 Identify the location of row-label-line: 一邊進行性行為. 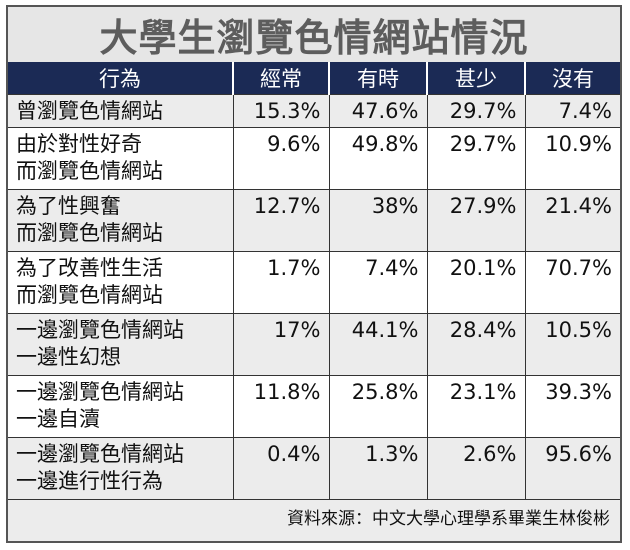
(89, 481).